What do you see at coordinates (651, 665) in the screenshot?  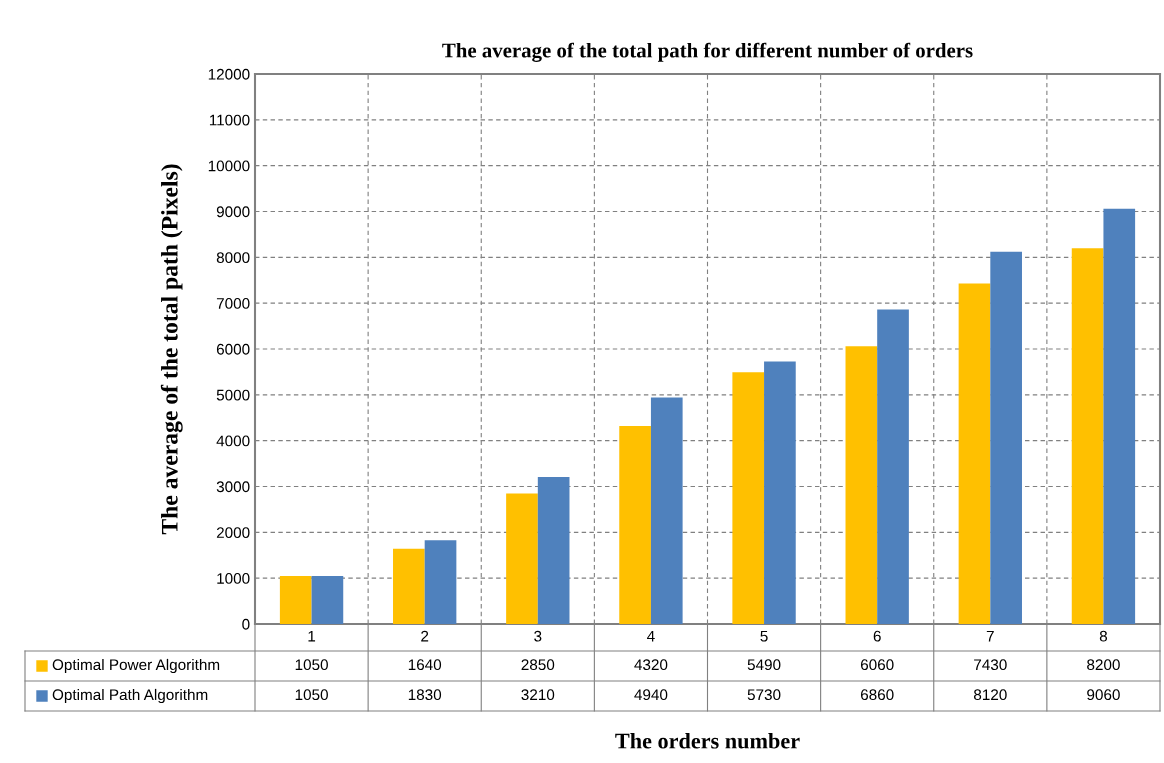 I see `data-label: 4320` at bounding box center [651, 665].